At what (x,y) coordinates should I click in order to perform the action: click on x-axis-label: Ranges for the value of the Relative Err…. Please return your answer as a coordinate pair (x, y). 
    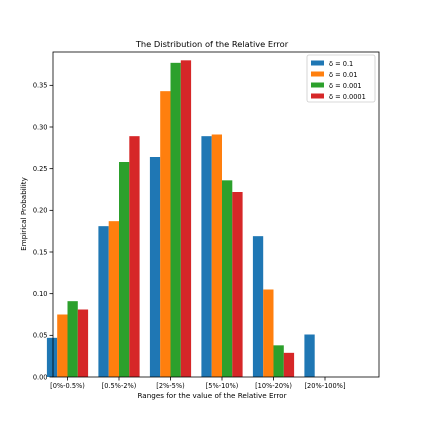
    Looking at the image, I should click on (211, 395).